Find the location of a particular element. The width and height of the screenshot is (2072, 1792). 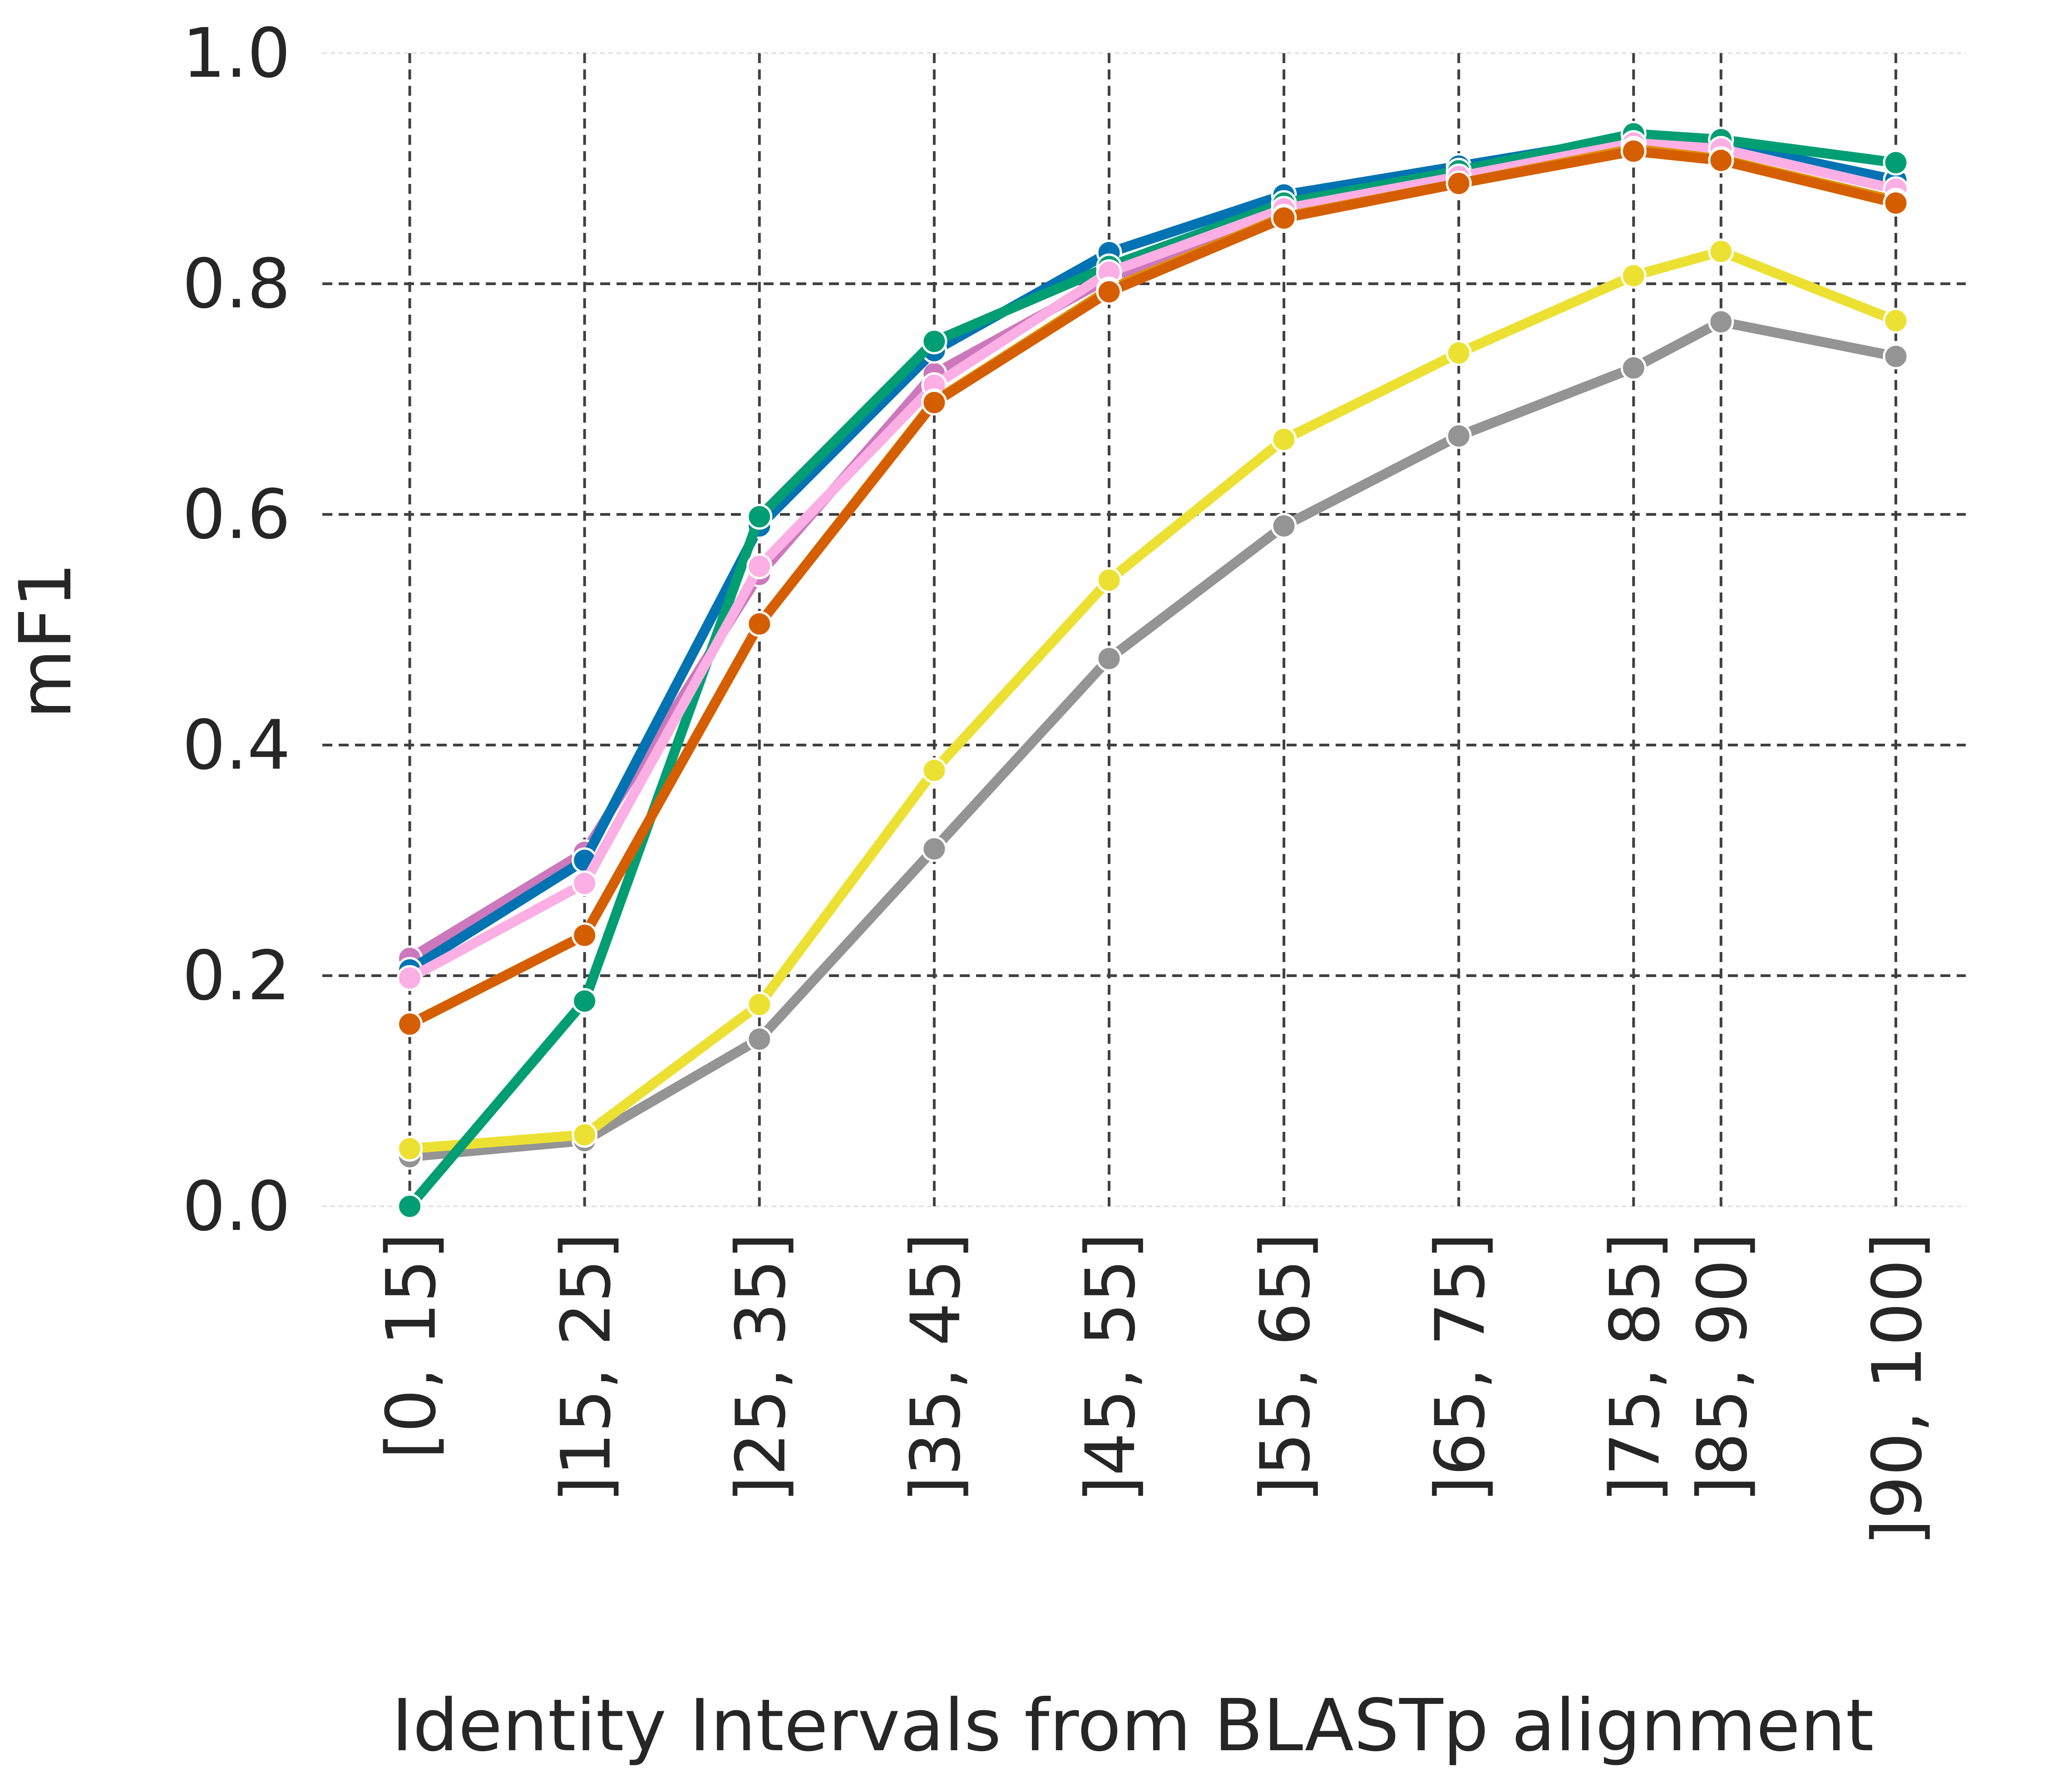

x-tick-label: ]75, 85] is located at coordinates (1635, 1368).